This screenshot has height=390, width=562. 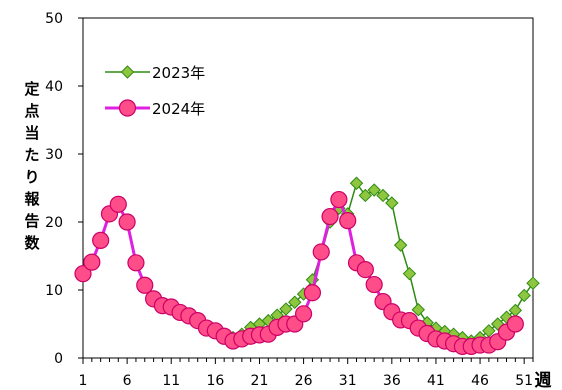 What do you see at coordinates (31, 155) in the screenshot?
I see `y-axis-label-char: た` at bounding box center [31, 155].